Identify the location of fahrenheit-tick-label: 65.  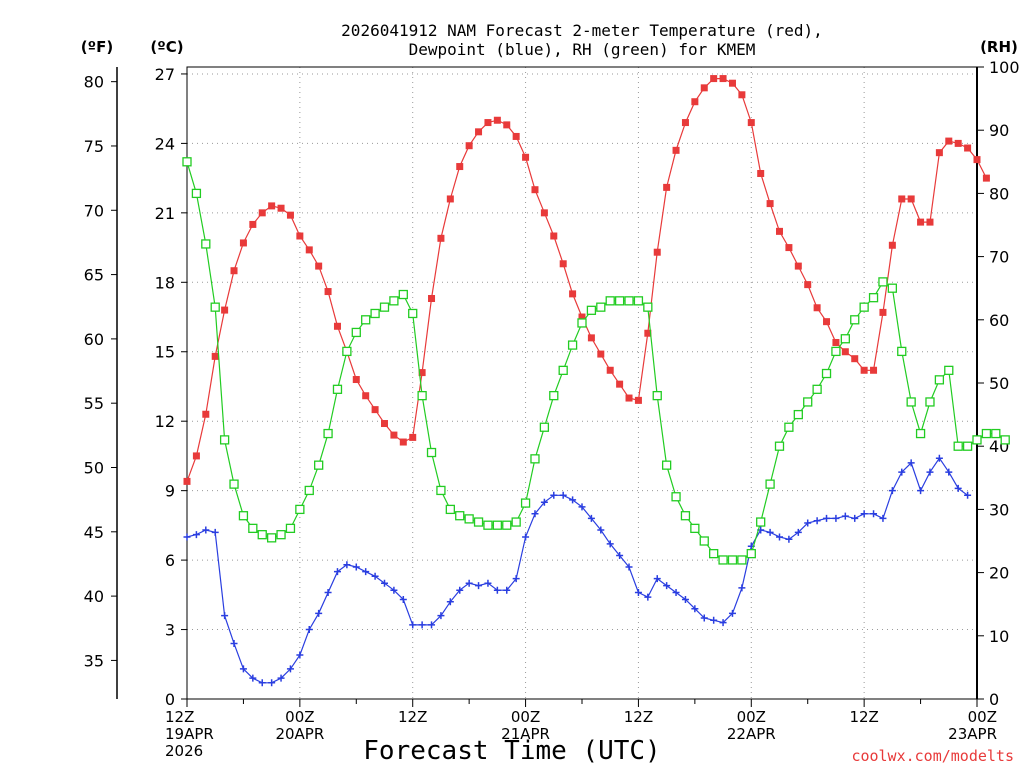
(94, 275).